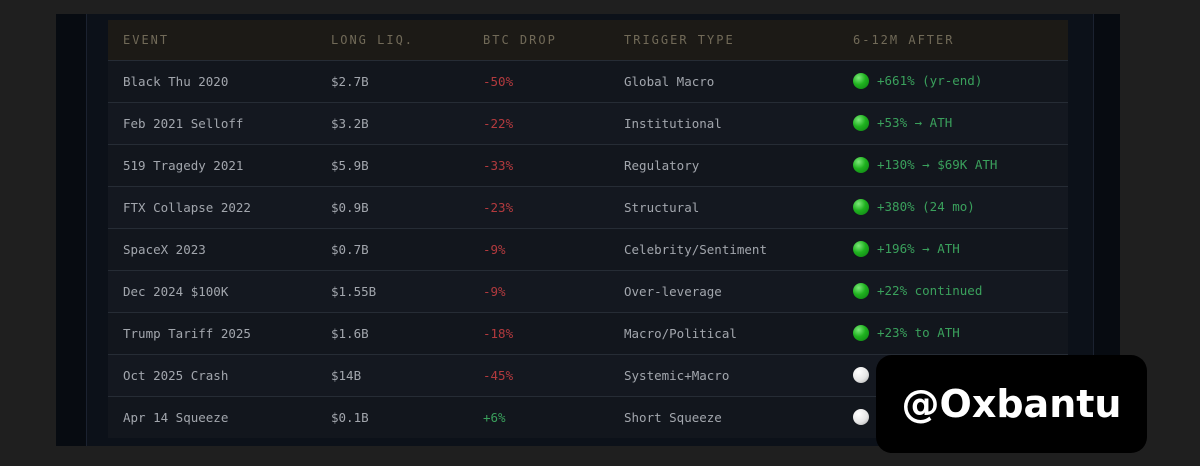  I want to click on long-liq-cell: $1.6B, so click(350, 333).